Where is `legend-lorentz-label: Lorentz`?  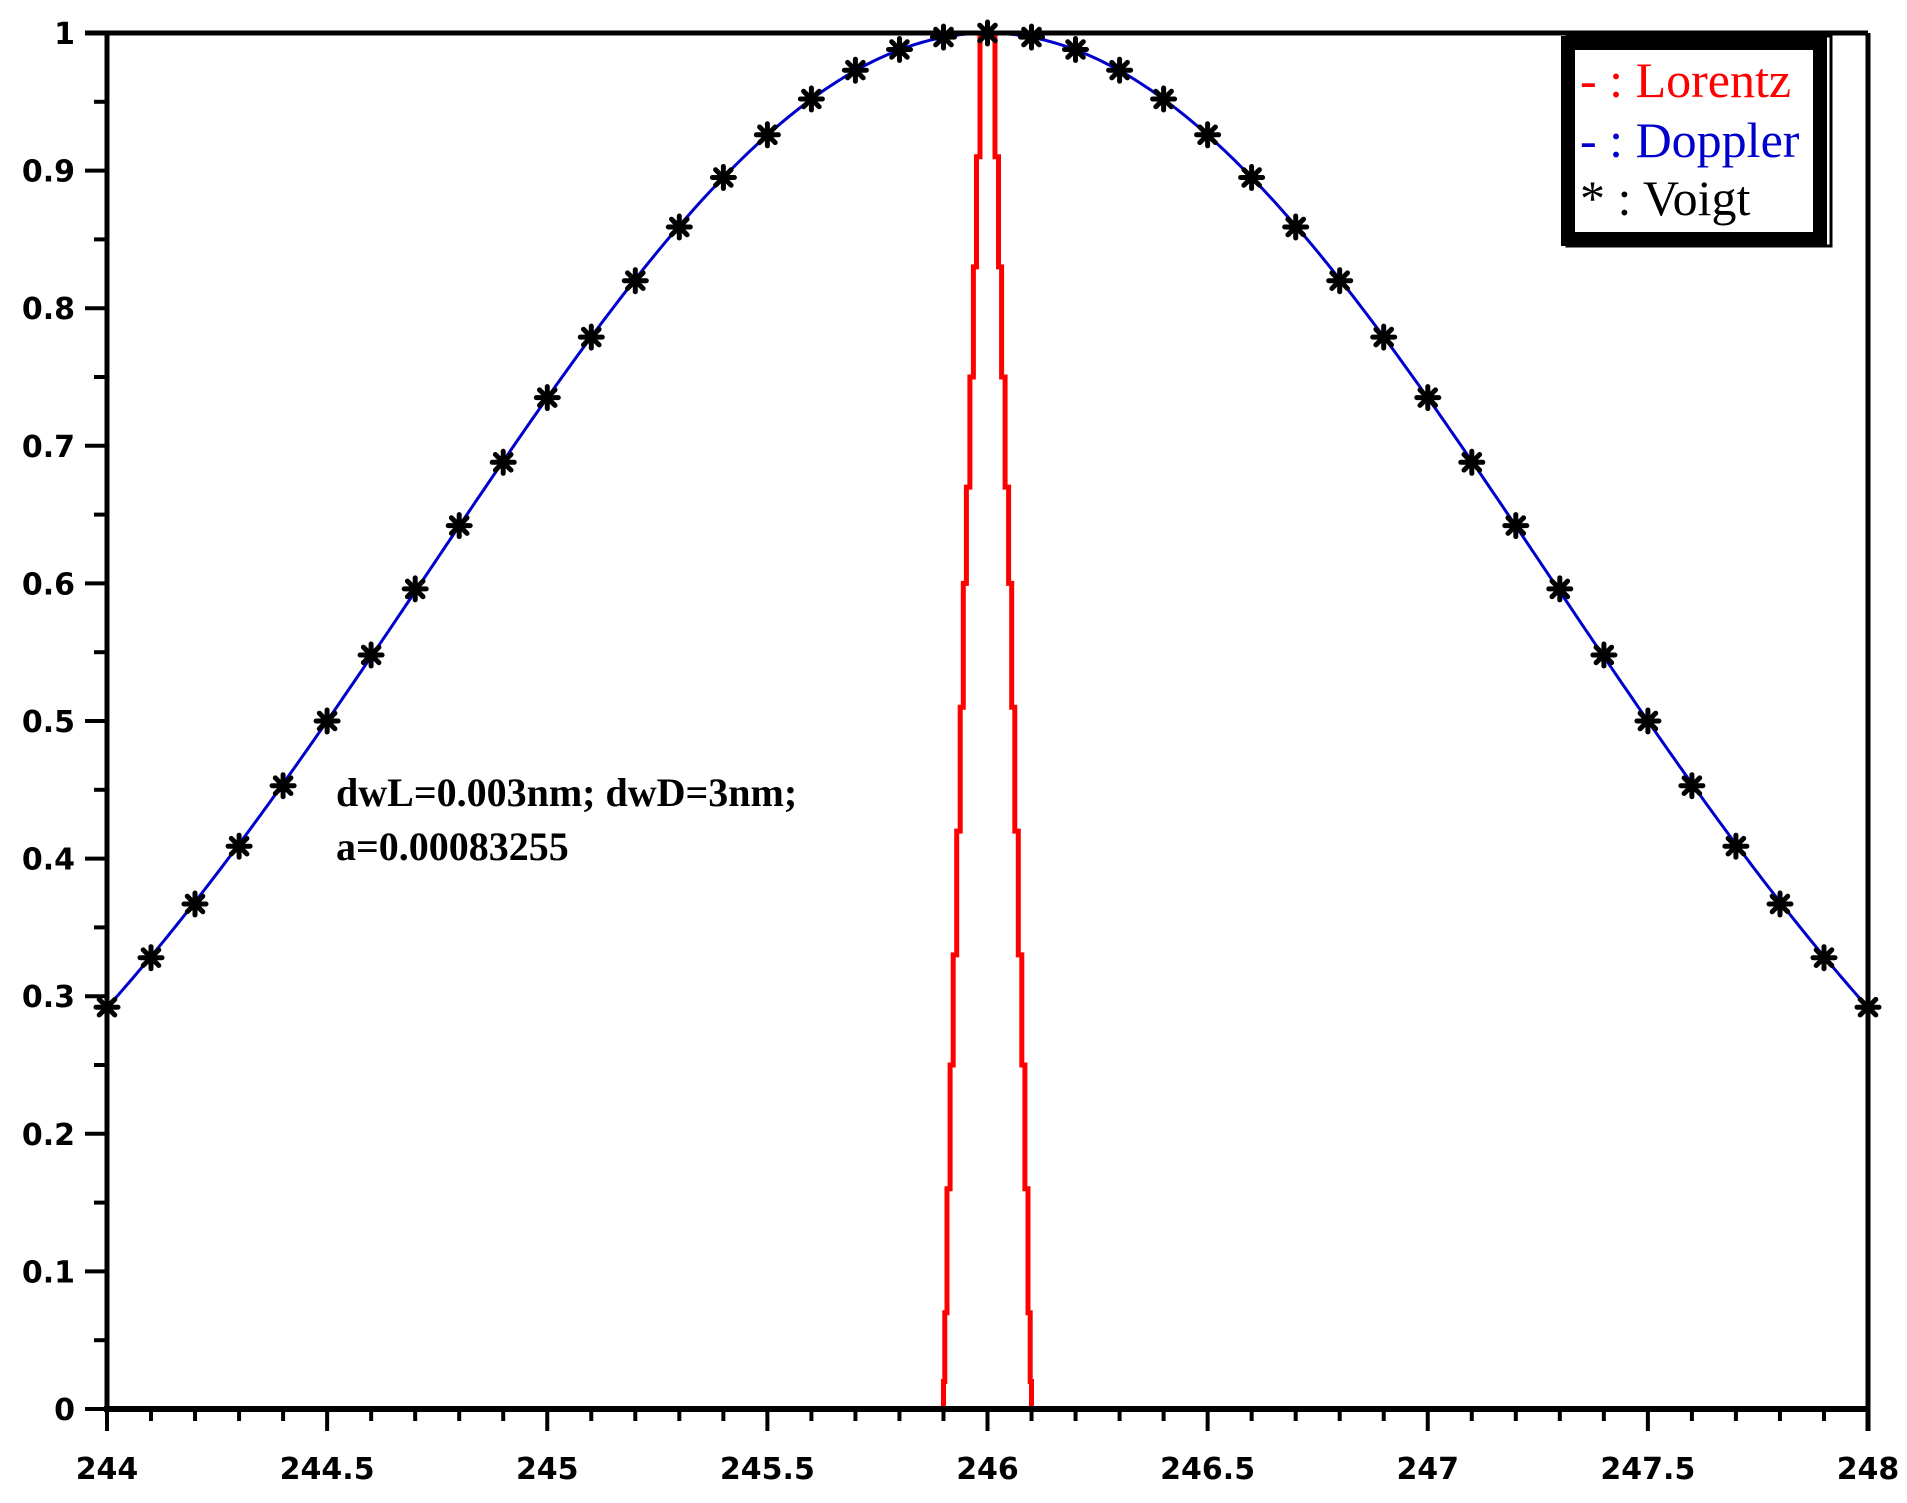
legend-lorentz-label: Lorentz is located at coordinates (1713, 80).